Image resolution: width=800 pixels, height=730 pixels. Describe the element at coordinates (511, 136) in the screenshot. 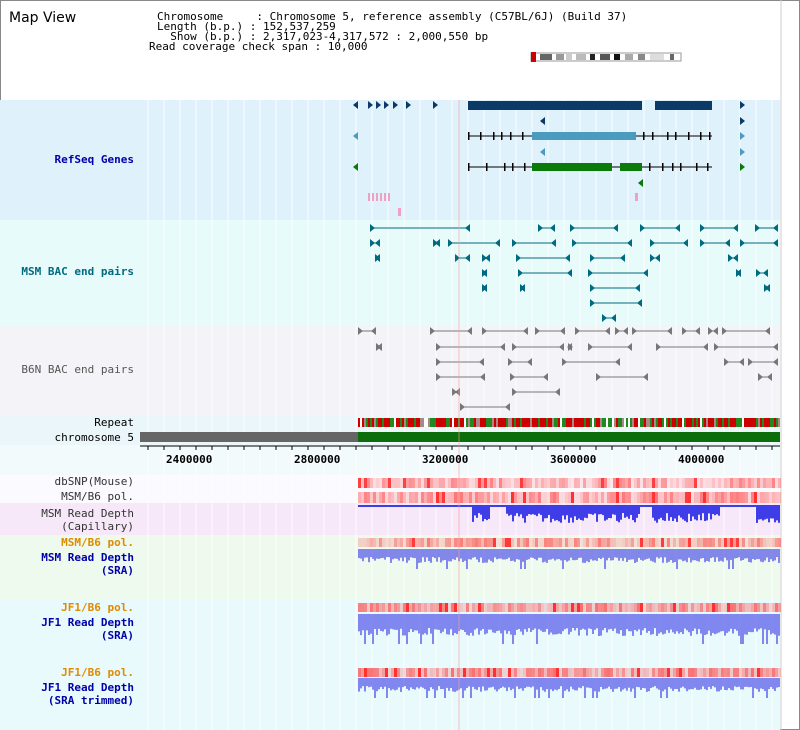

I see `gene-exon` at that location.